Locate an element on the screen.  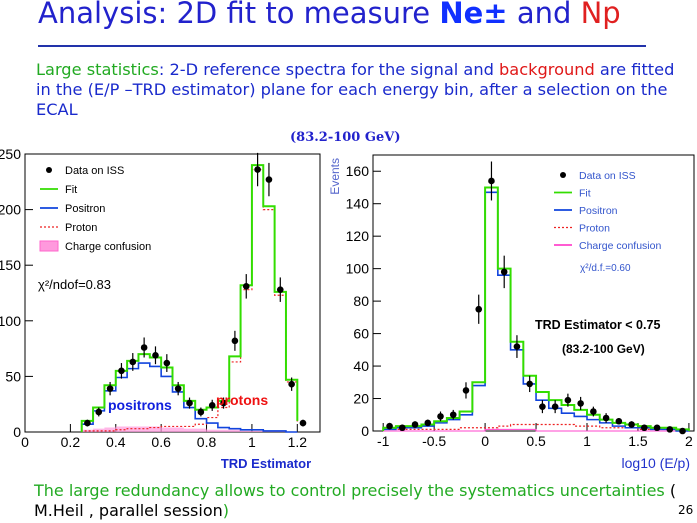
title-np: Np is located at coordinates (600, 15).